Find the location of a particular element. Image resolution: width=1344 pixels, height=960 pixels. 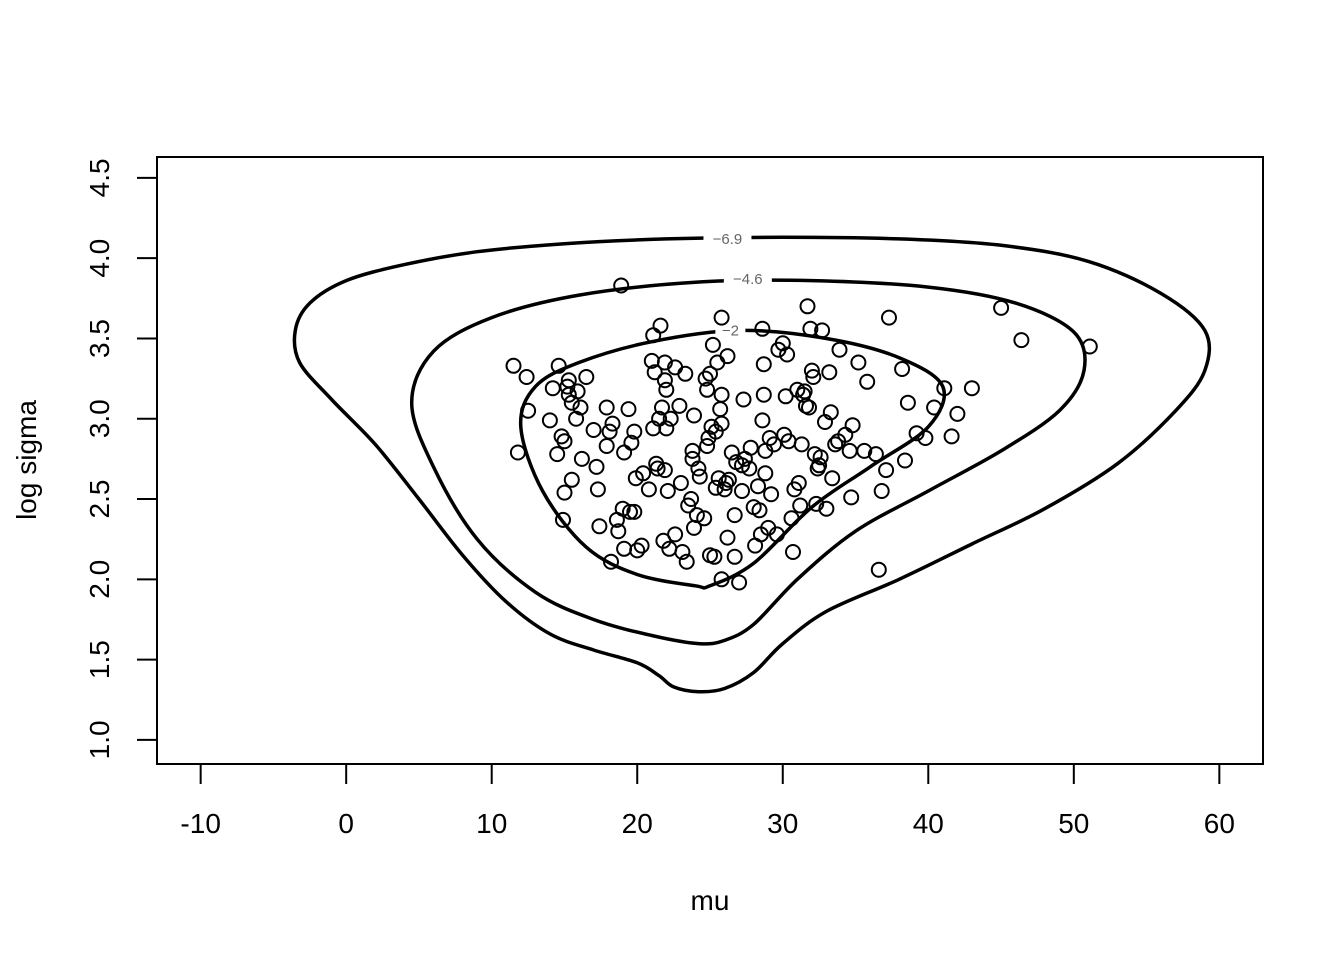

points-layer is located at coordinates (801, 434).